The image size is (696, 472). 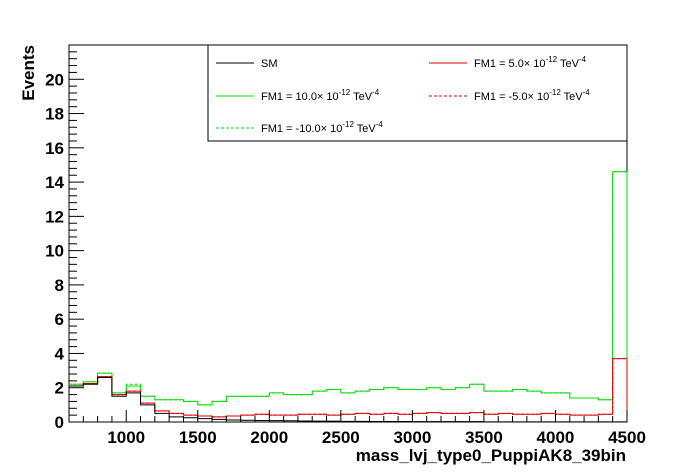 I want to click on x-tick-label: 3000, so click(x=412, y=437).